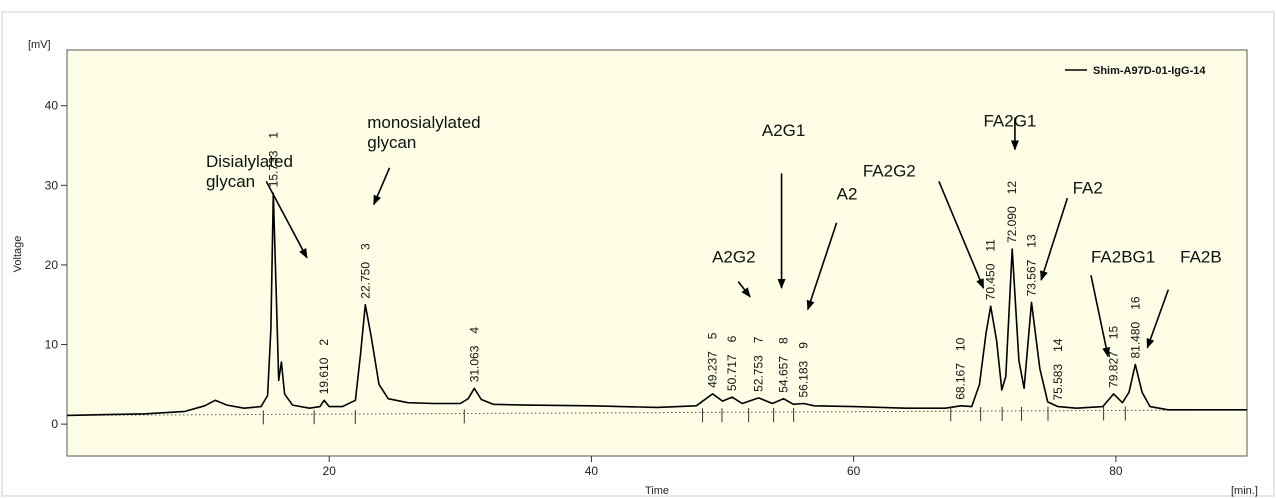 The image size is (1276, 498). Describe the element at coordinates (365, 280) in the screenshot. I see `peak-retention-time: 22.750` at that location.